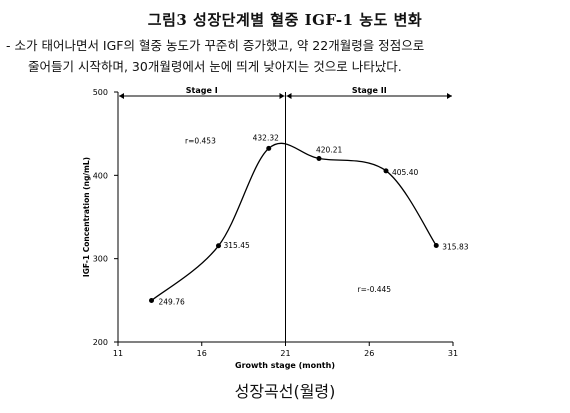  Describe the element at coordinates (285, 20) in the screenshot. I see `page-title: 그림3 성장단계별 혈중 IGF-1 농도 변화` at that location.